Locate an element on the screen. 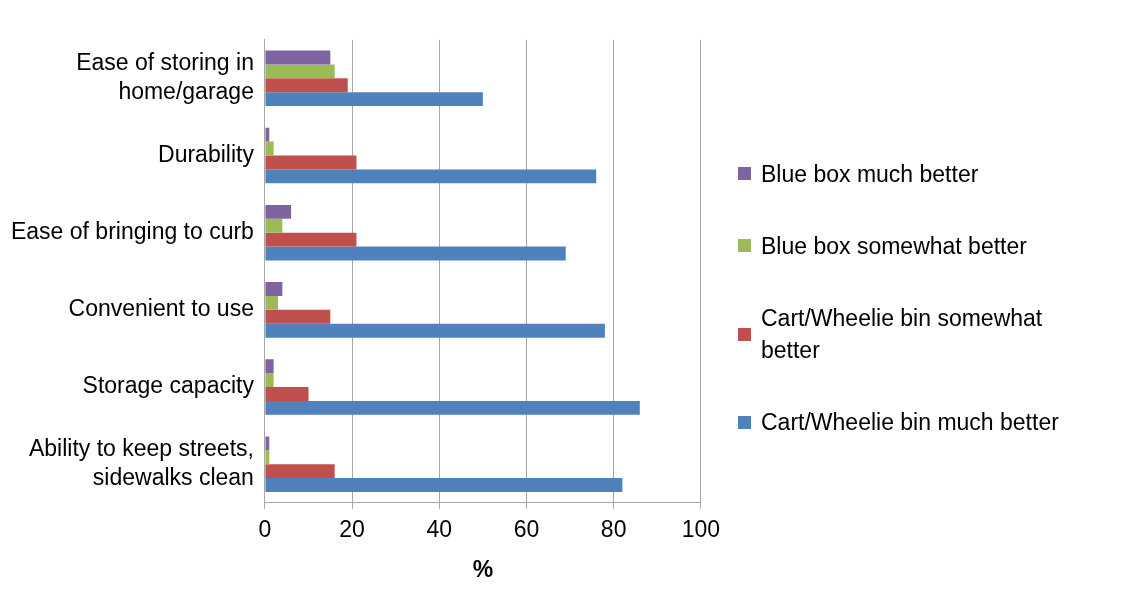 This screenshot has width=1125, height=599. y-tick-label: Durability is located at coordinates (206, 153).